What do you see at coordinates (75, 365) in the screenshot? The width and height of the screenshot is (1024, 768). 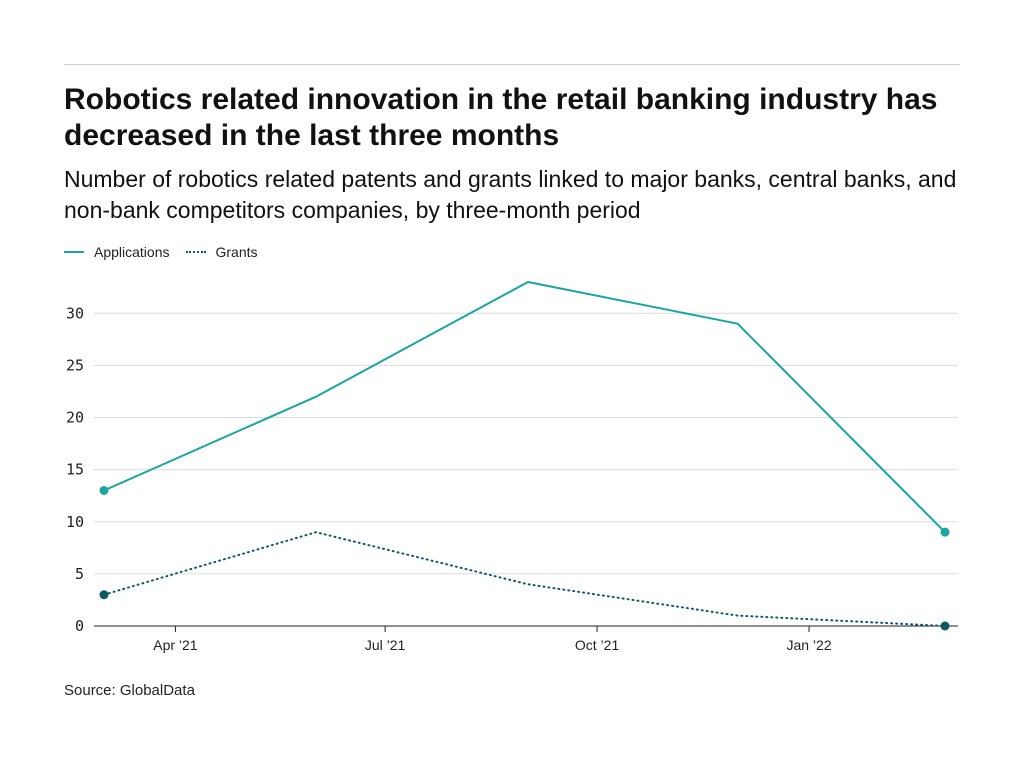 I see `y-tick-label: 25` at bounding box center [75, 365].